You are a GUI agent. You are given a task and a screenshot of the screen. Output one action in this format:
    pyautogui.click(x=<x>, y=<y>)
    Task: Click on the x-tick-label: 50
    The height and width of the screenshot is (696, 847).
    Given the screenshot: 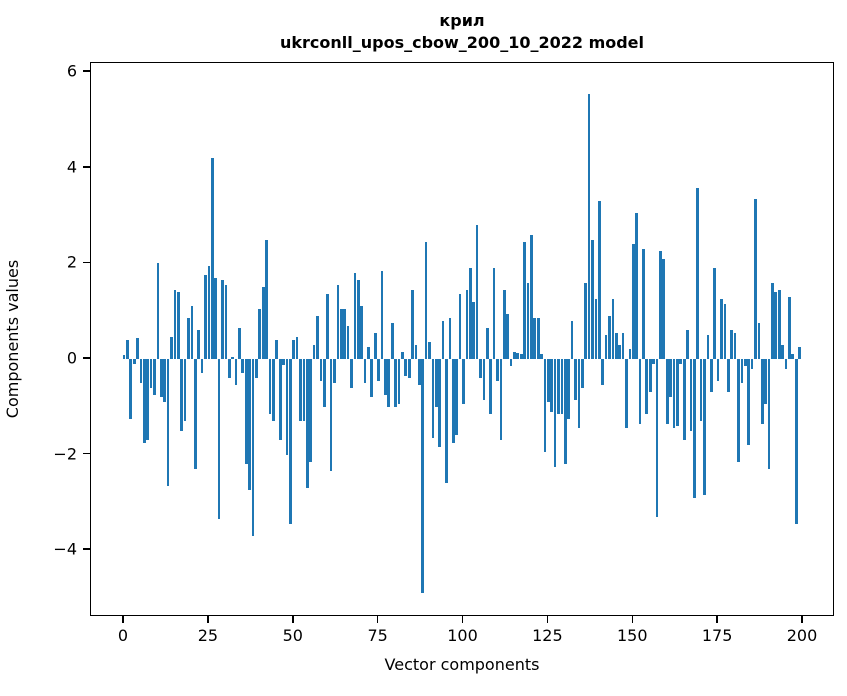 What is the action you would take?
    pyautogui.click(x=292, y=635)
    